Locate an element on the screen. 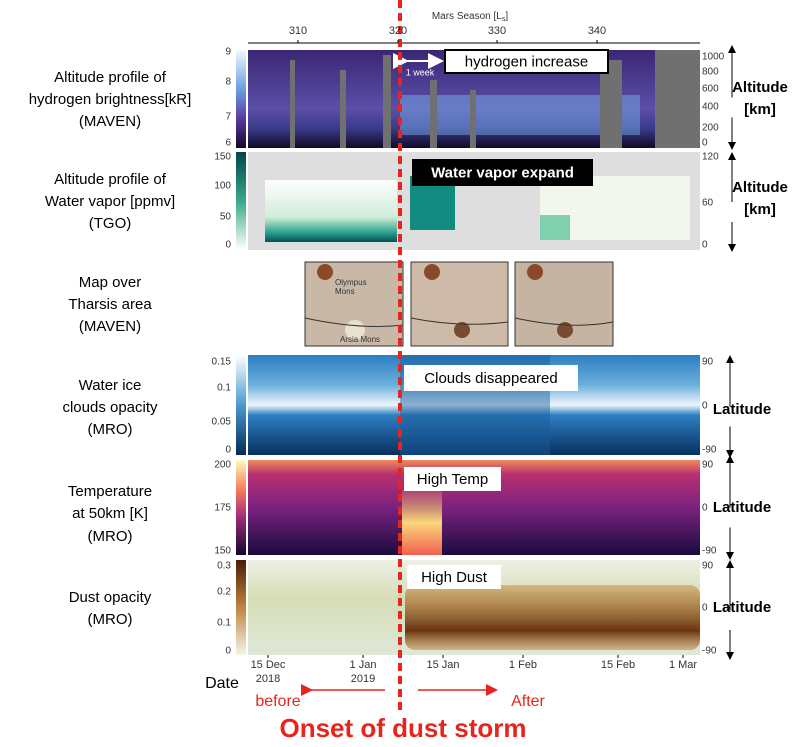 The image size is (800, 747). annotation: Water vapor expand is located at coordinates (502, 172).